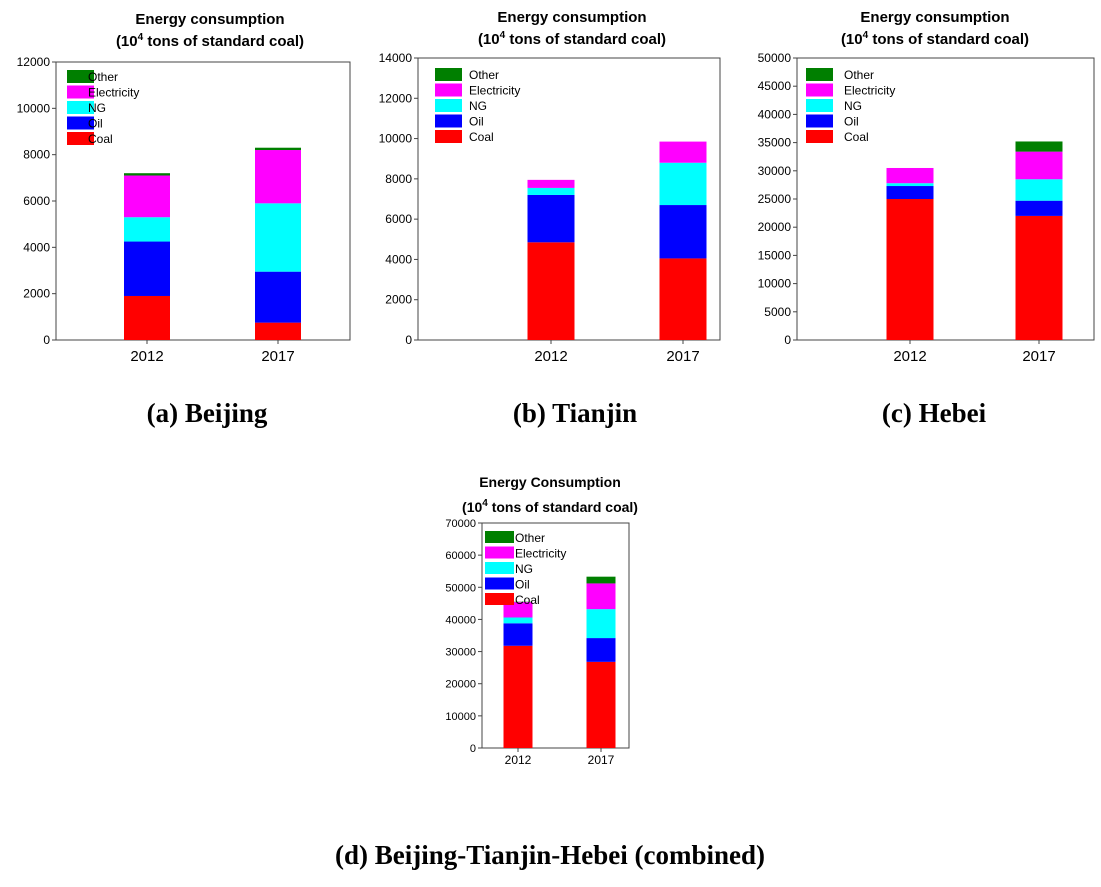 The width and height of the screenshot is (1101, 887). I want to click on bar-2012-other, so click(147, 174).